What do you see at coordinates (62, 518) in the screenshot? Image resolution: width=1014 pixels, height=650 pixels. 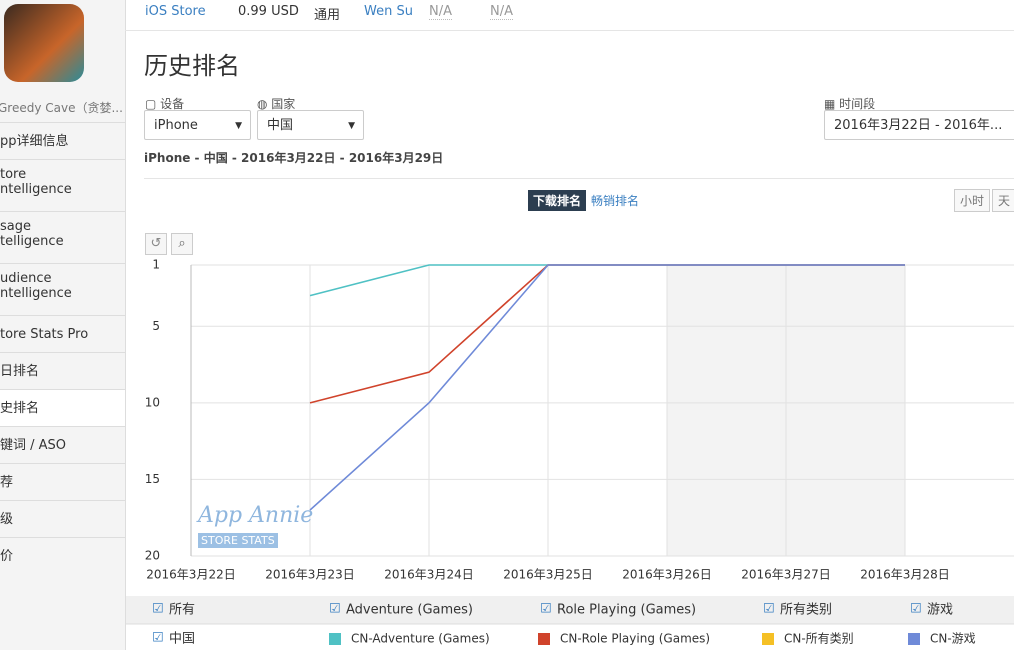 I see `nav-item: 级` at bounding box center [62, 518].